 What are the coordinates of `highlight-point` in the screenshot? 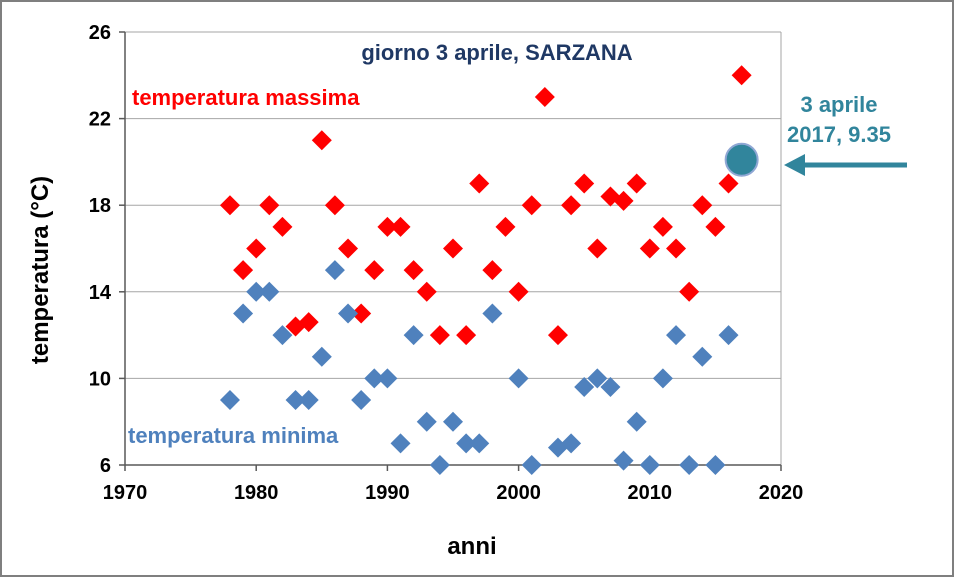 It's located at (741, 159).